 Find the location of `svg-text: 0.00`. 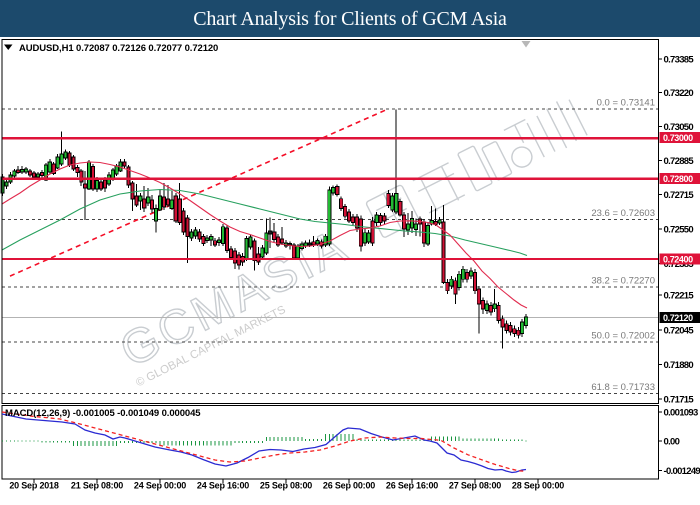

svg-text: 0.00 is located at coordinates (672, 442).